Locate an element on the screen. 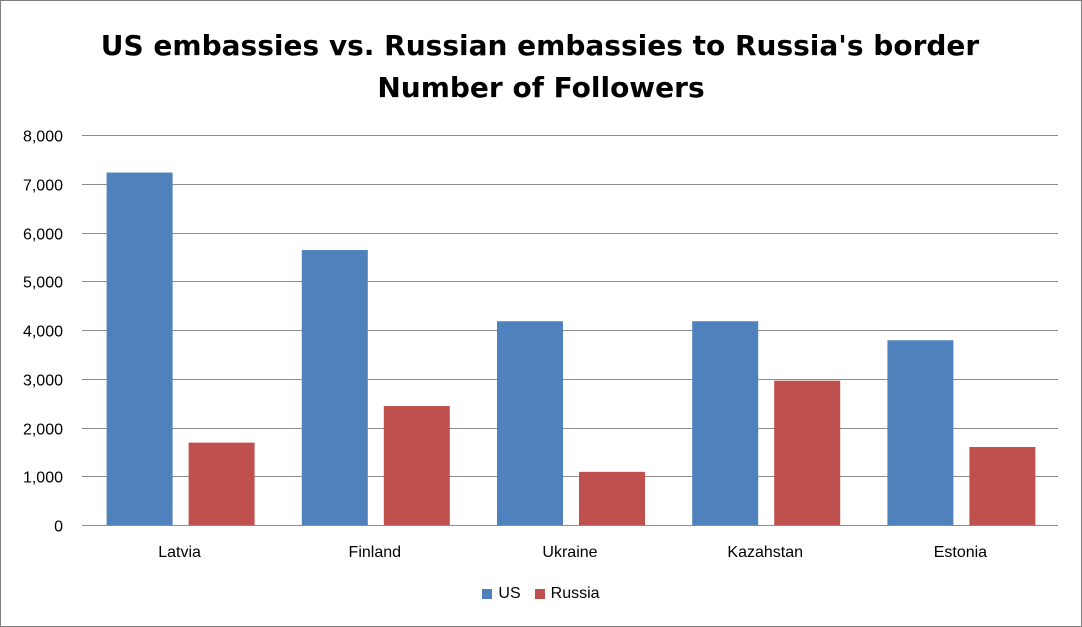 The height and width of the screenshot is (627, 1082). x-tick-label: Ukraine is located at coordinates (569, 552).